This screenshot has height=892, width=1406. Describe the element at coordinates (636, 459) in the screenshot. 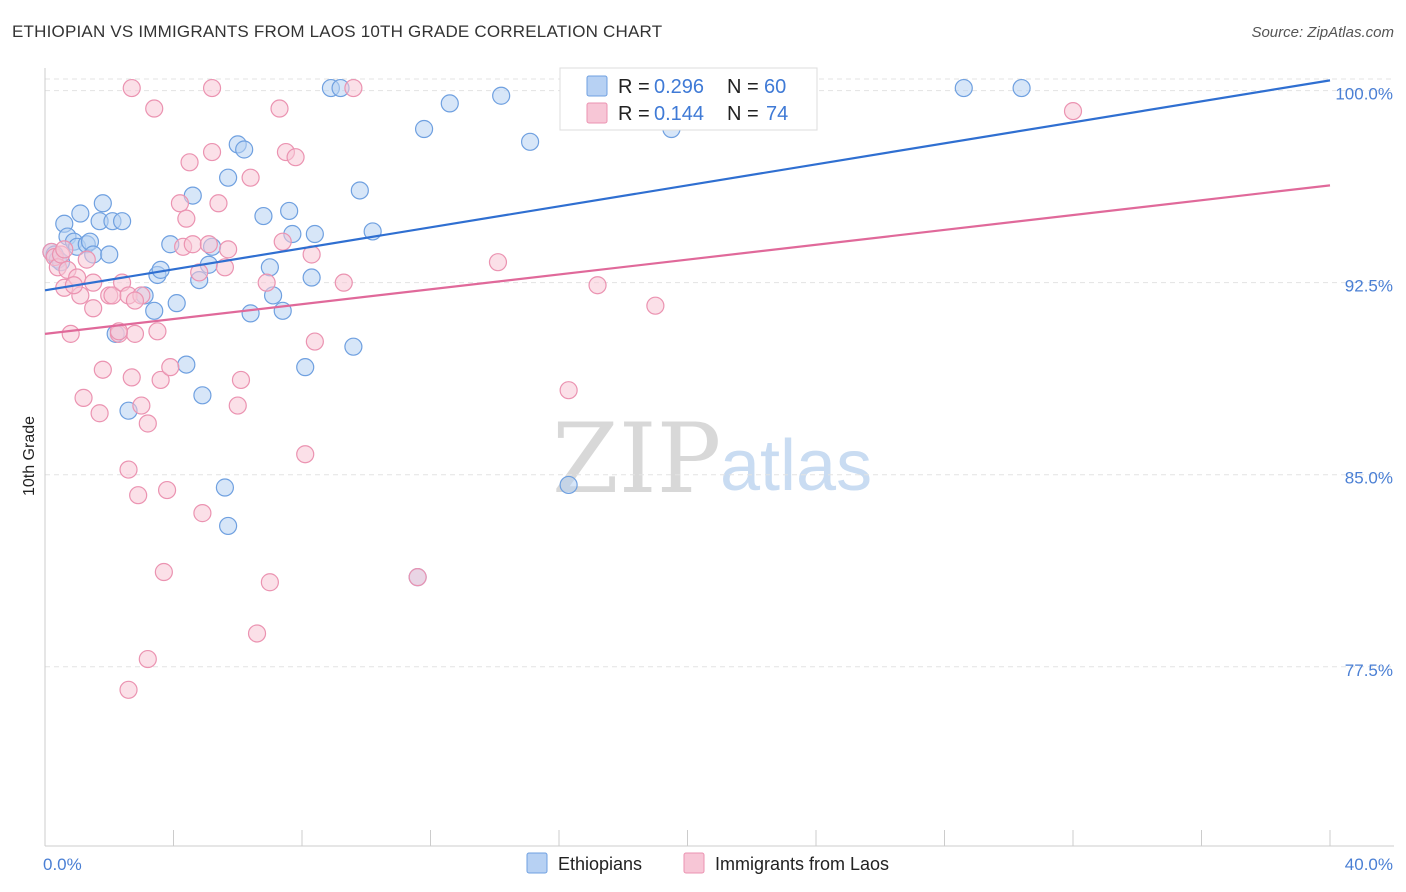

I see `watermark-zip: ZIP` at that location.